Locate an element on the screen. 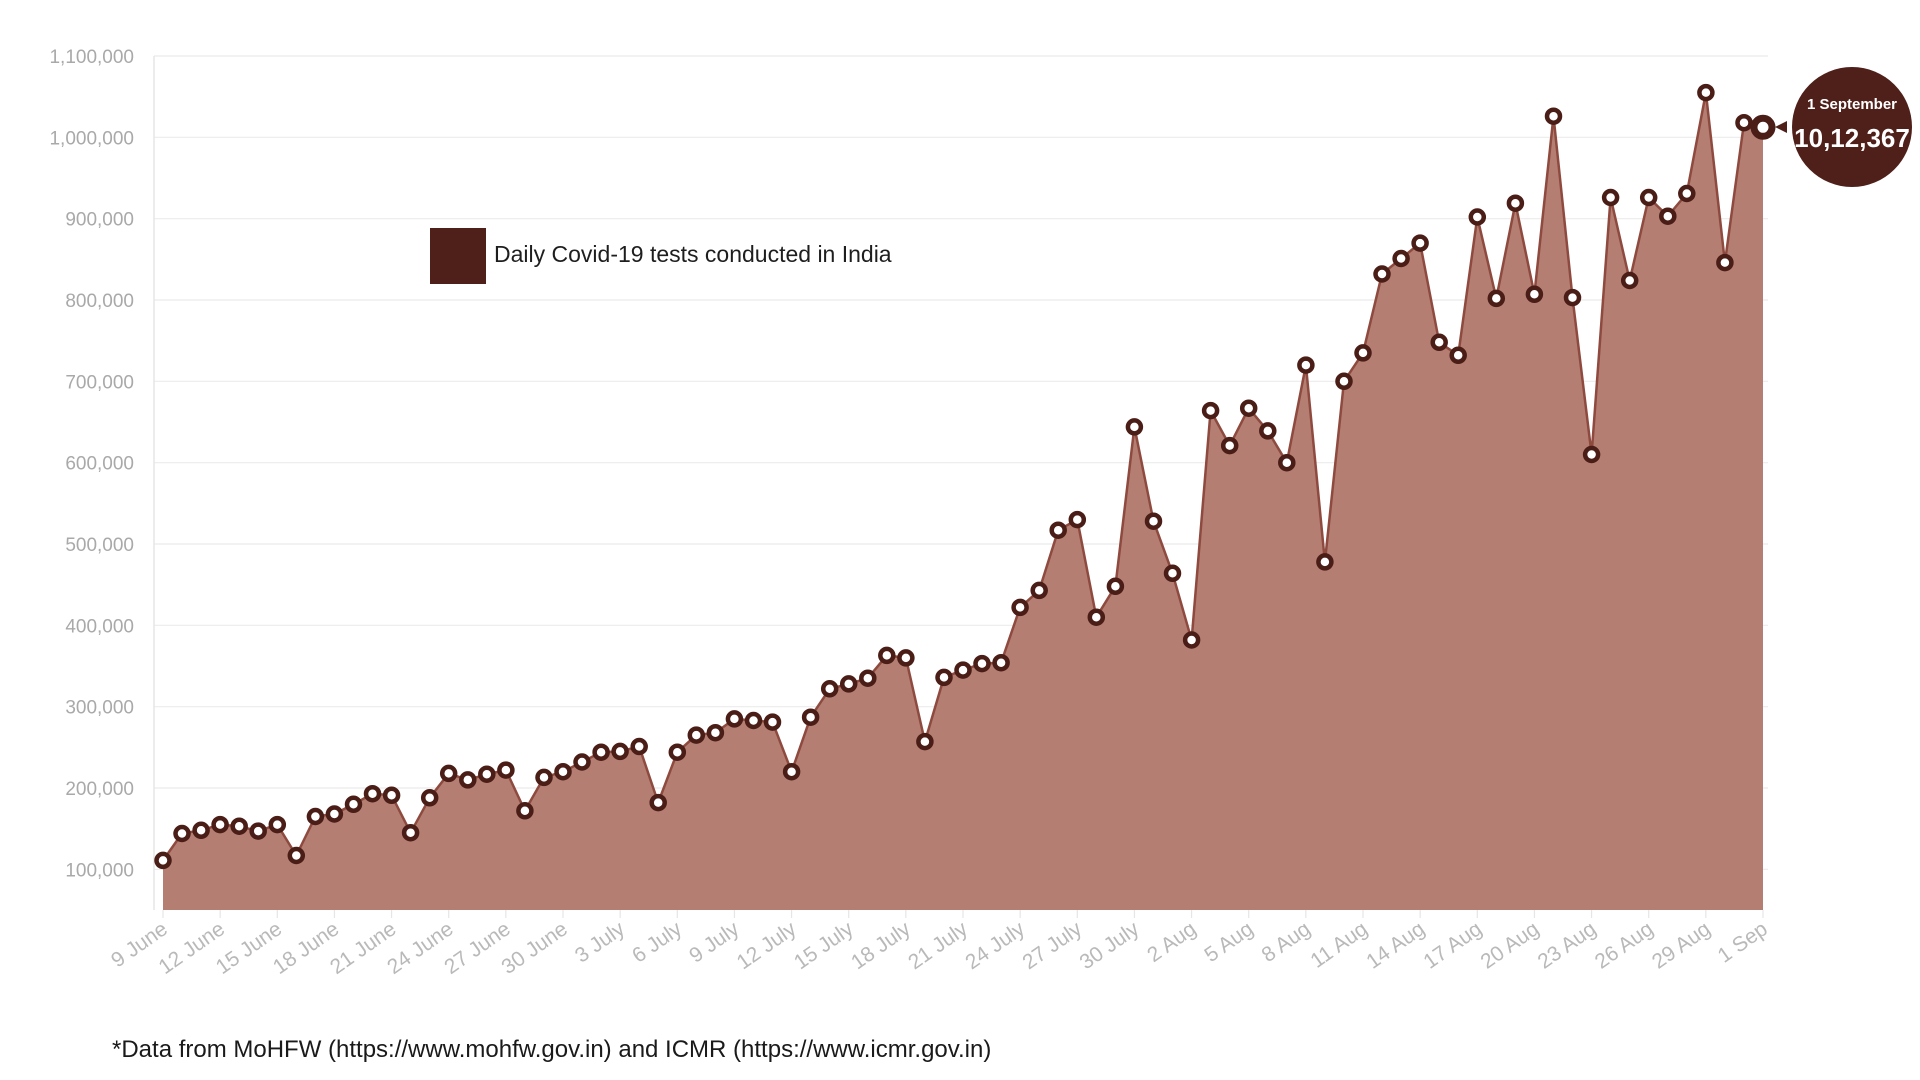  x-tick-label: 21 July is located at coordinates (938, 945).